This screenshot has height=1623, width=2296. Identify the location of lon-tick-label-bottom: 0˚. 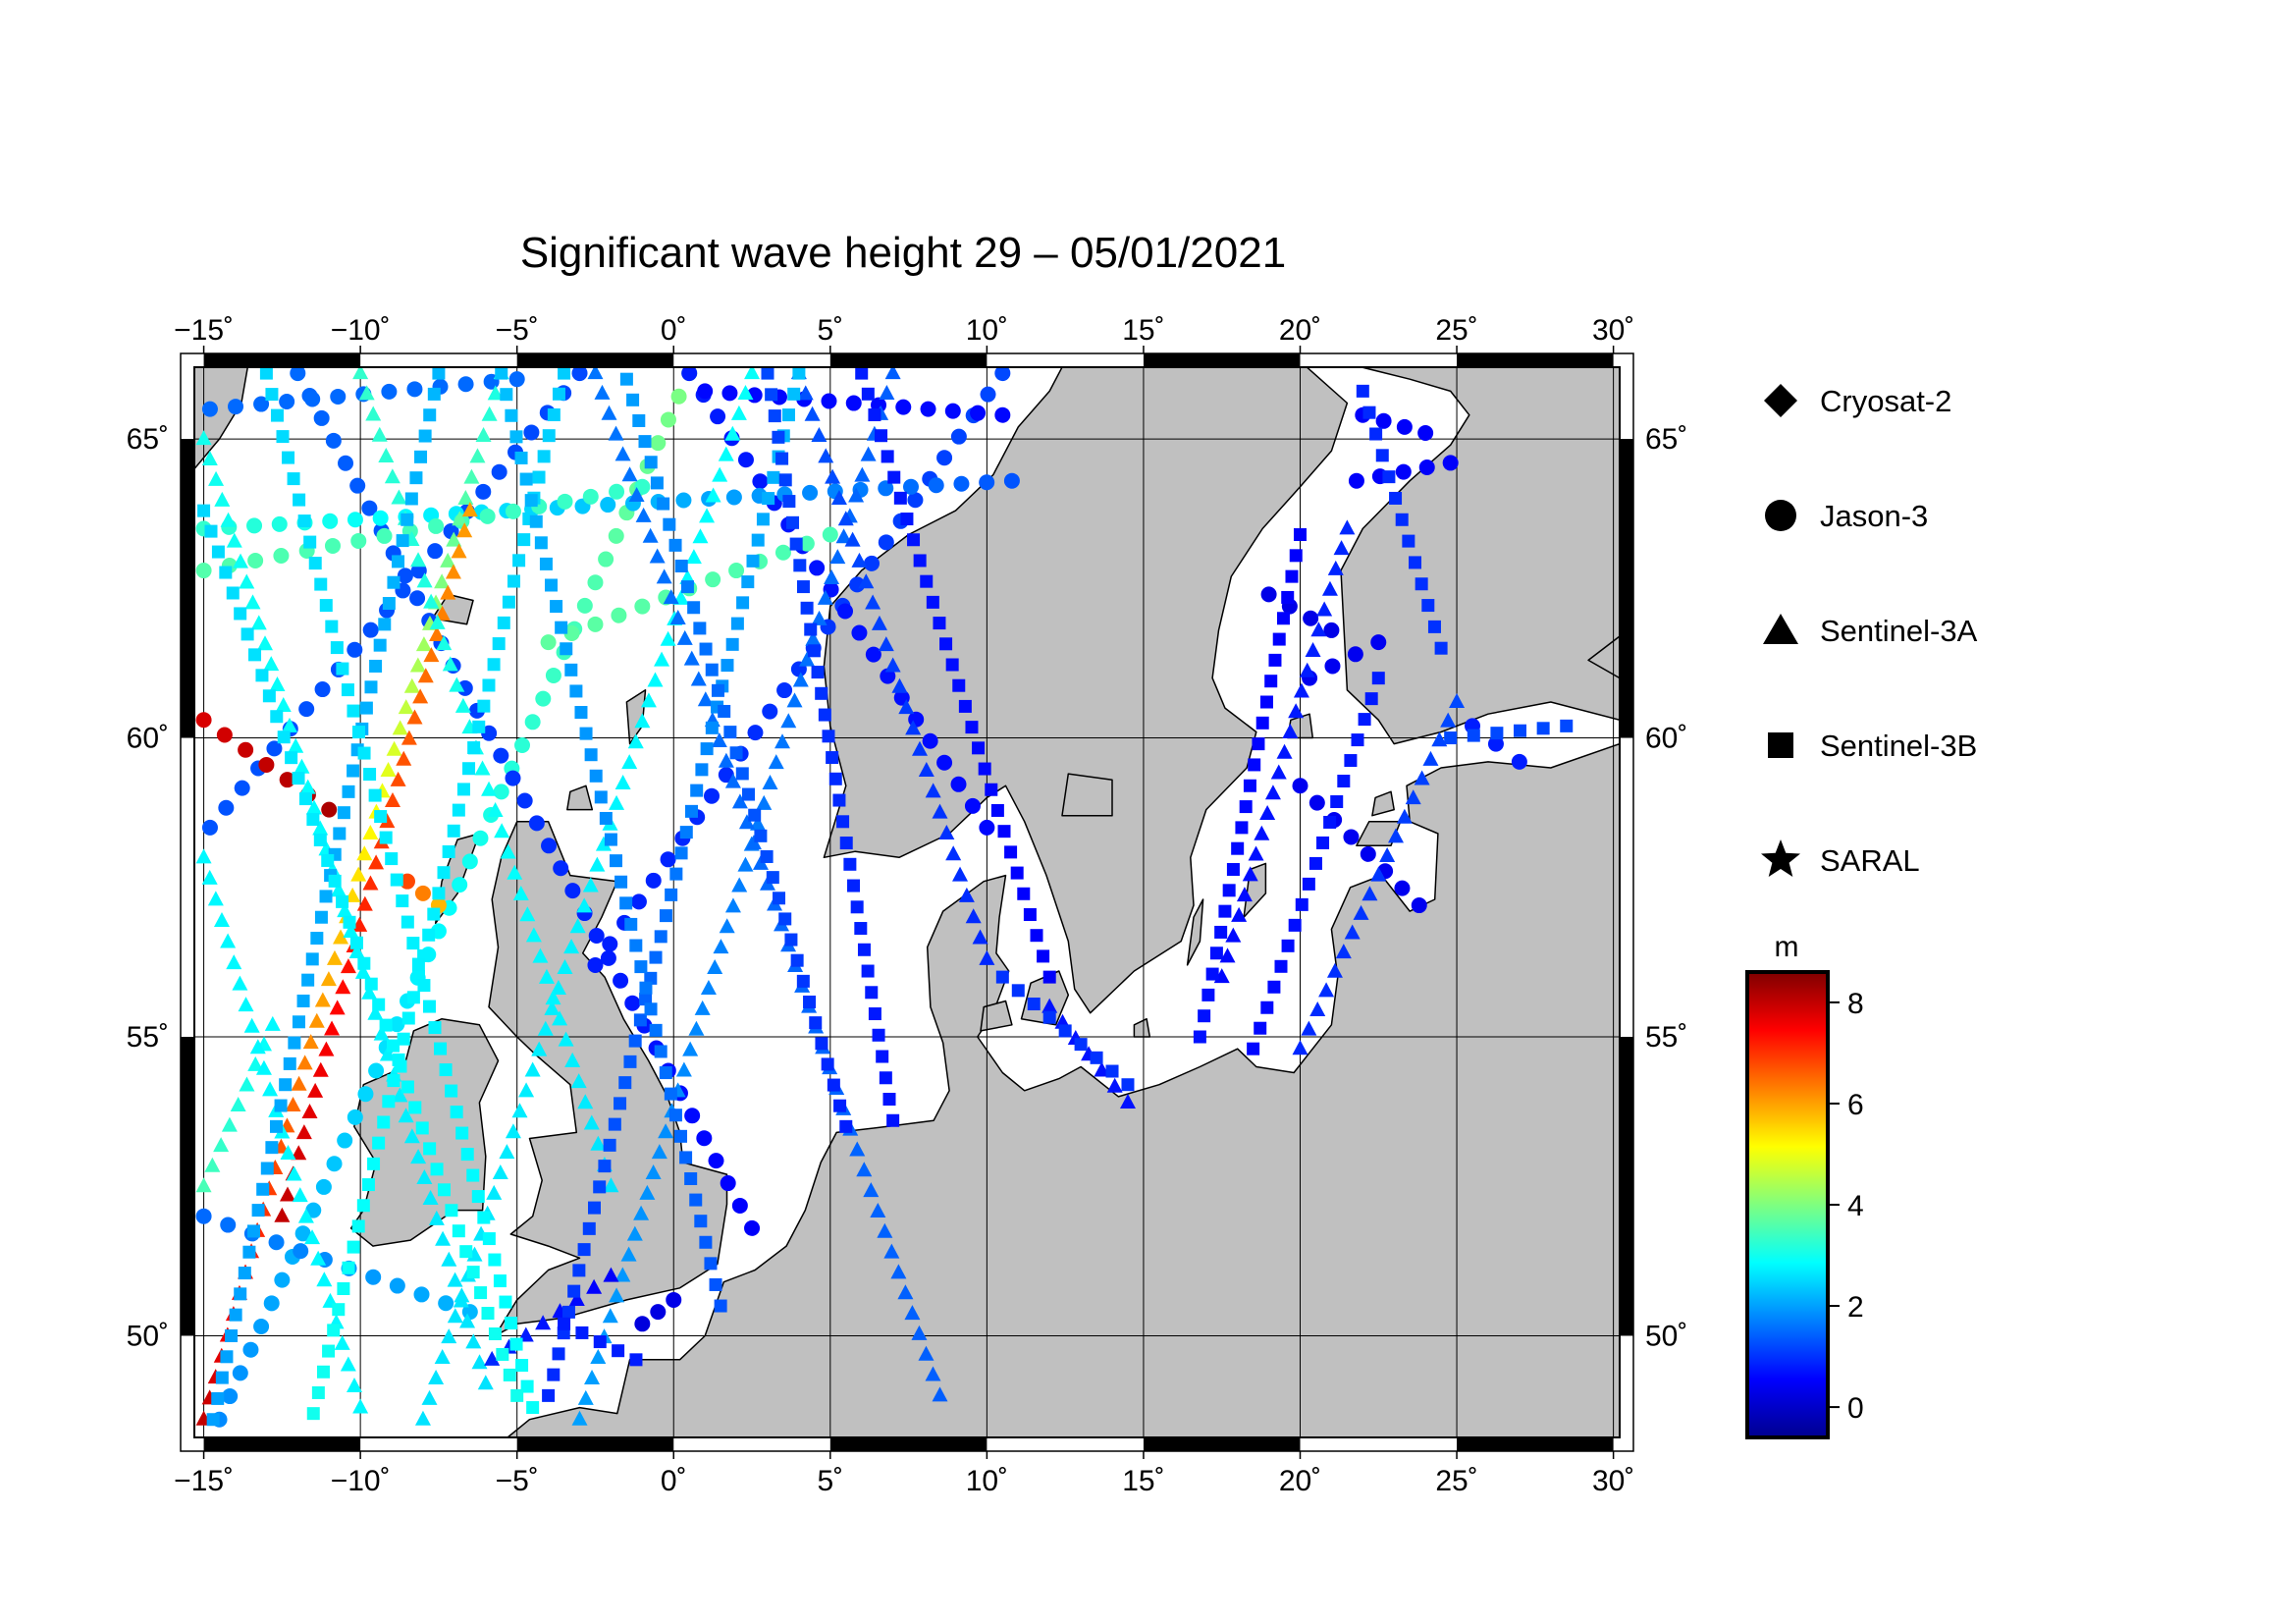
(674, 1481).